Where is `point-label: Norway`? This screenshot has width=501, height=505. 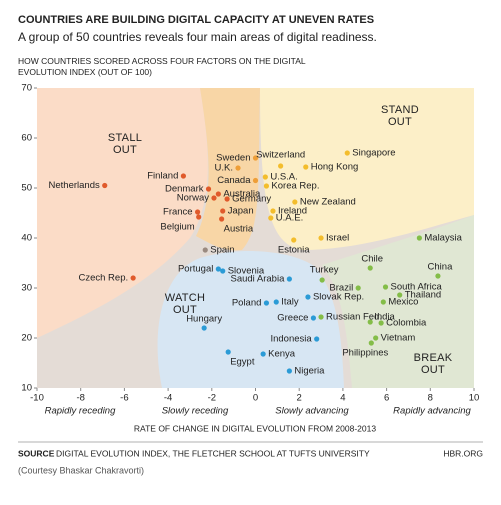 point-label: Norway is located at coordinates (193, 198).